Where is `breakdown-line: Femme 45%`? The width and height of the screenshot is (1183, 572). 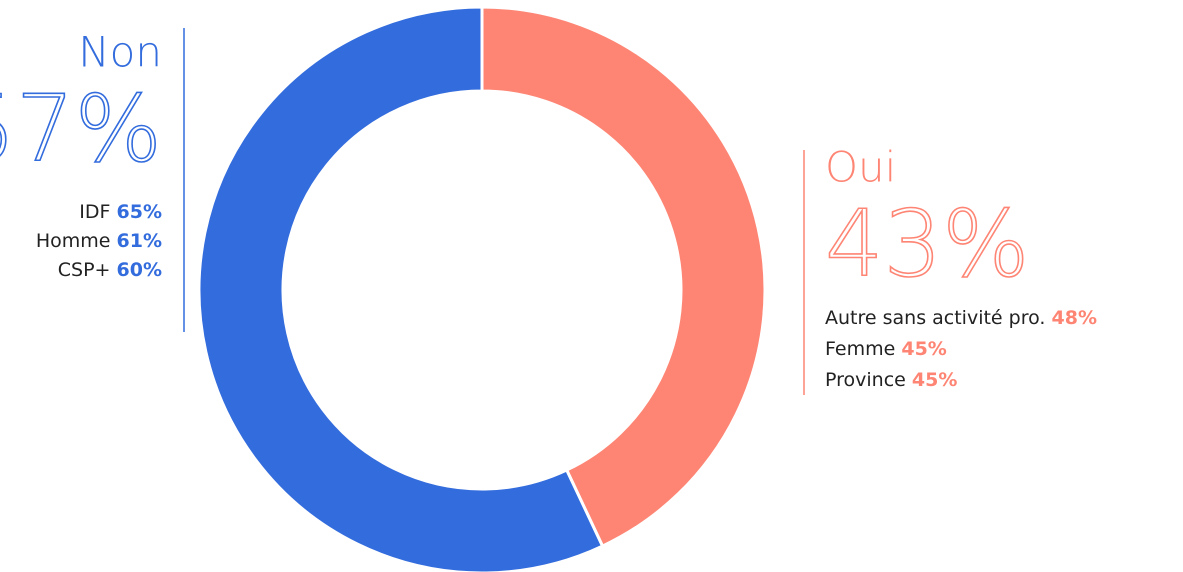 breakdown-line: Femme 45% is located at coordinates (886, 349).